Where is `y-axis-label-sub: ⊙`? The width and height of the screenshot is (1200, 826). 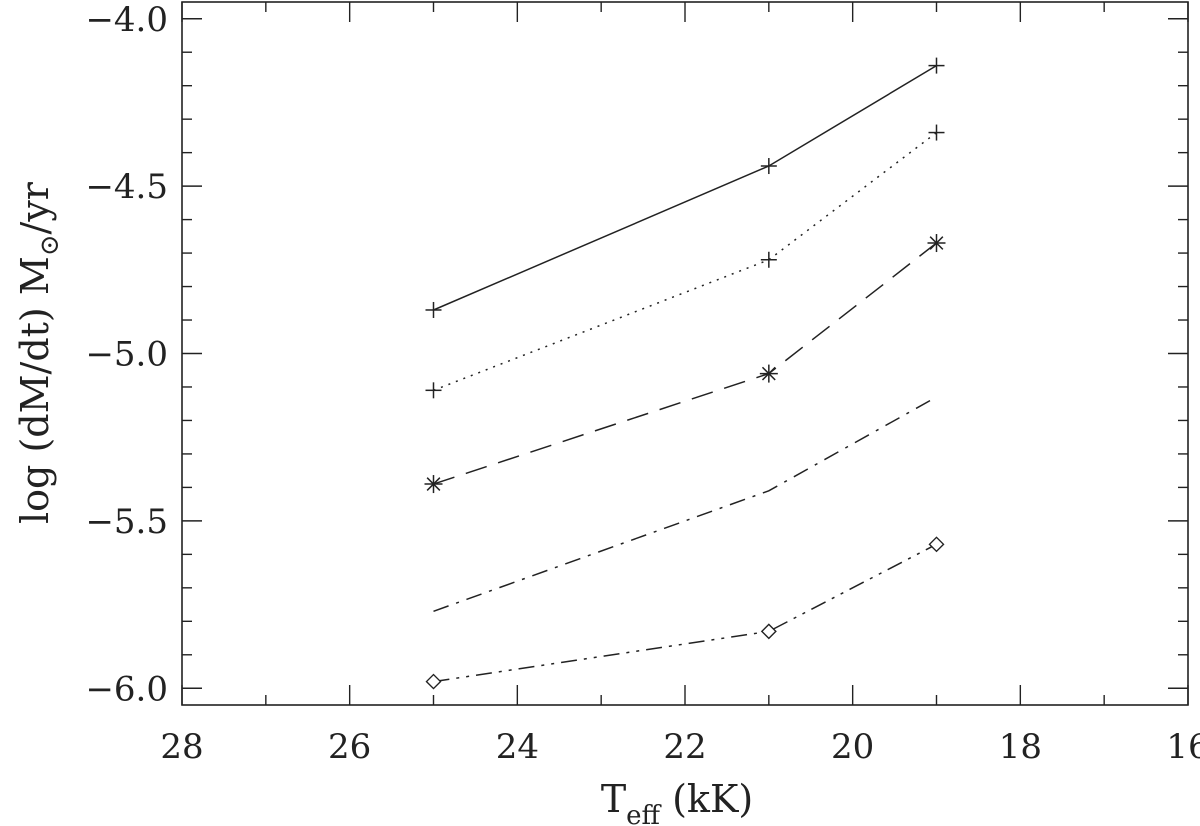 y-axis-label-sub: ⊙ is located at coordinates (50, 245).